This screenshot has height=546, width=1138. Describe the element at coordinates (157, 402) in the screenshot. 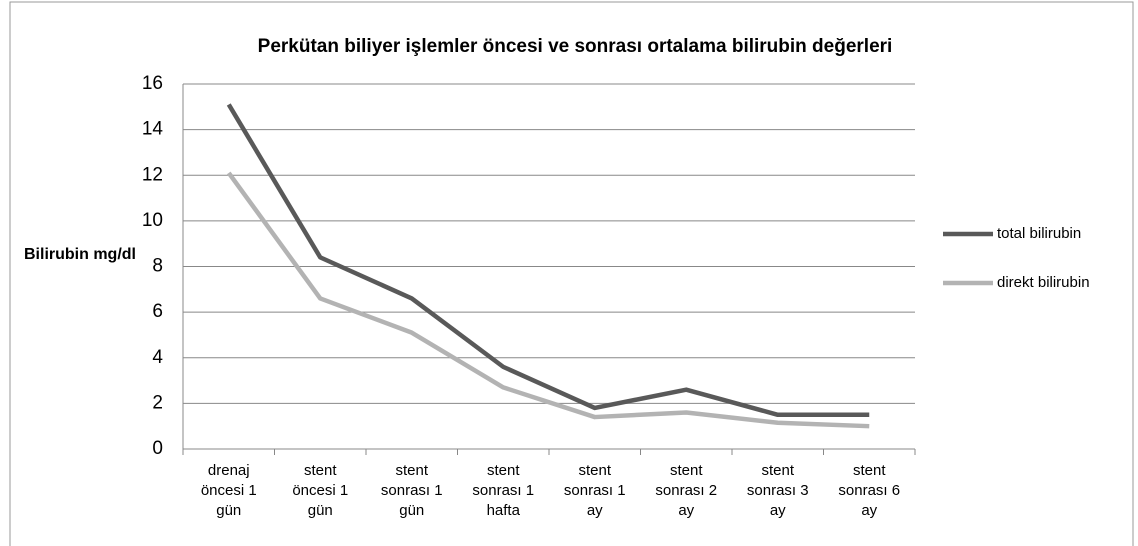

I see `y-tick-label: 2` at that location.